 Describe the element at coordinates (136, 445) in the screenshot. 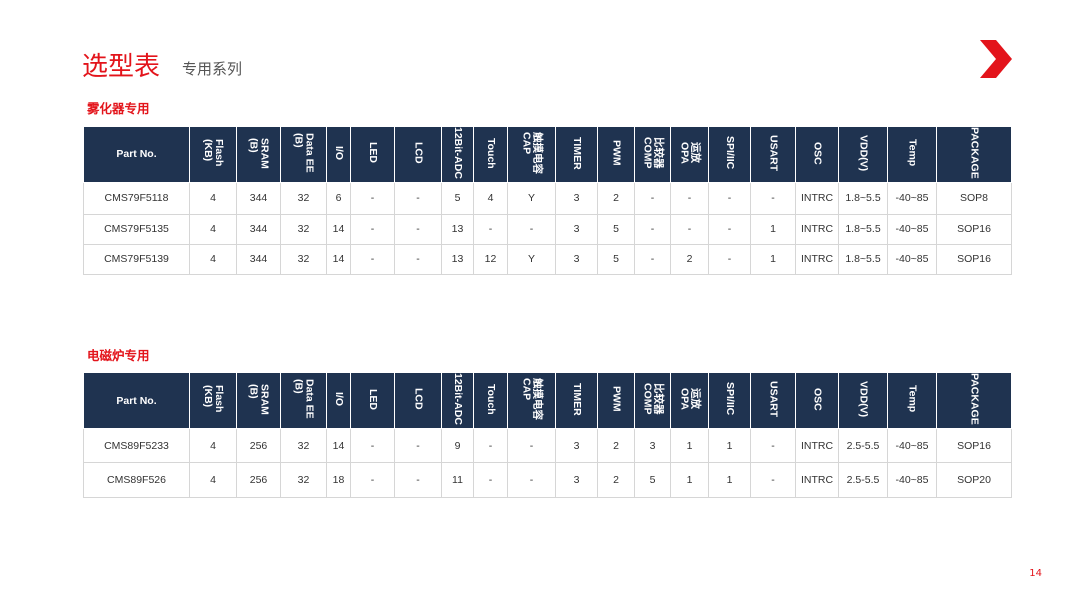

I see `table-cell: CMS89F5233` at that location.